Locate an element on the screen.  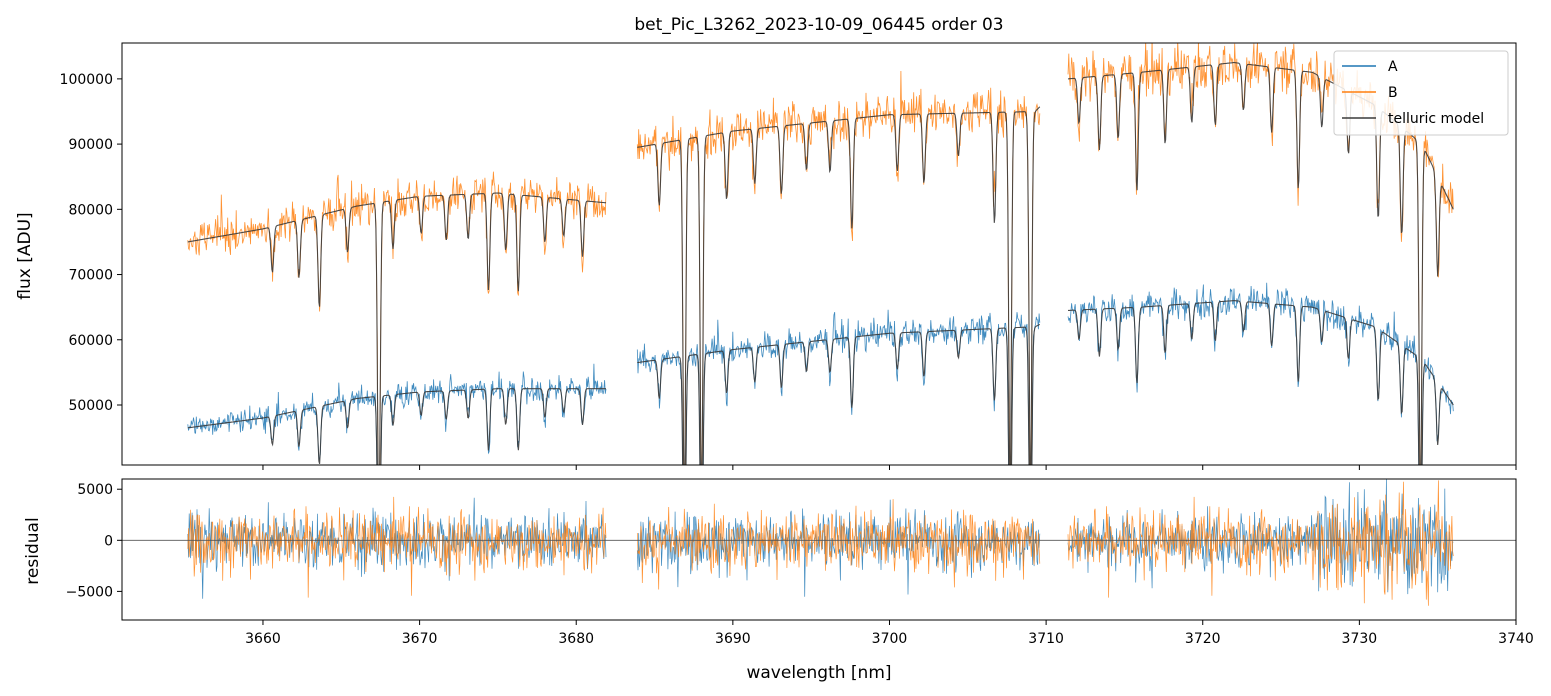
x-axis: 3660 3670 3680 3690 3700 3710 3720 3730 3740 is located at coordinates (889, 633).